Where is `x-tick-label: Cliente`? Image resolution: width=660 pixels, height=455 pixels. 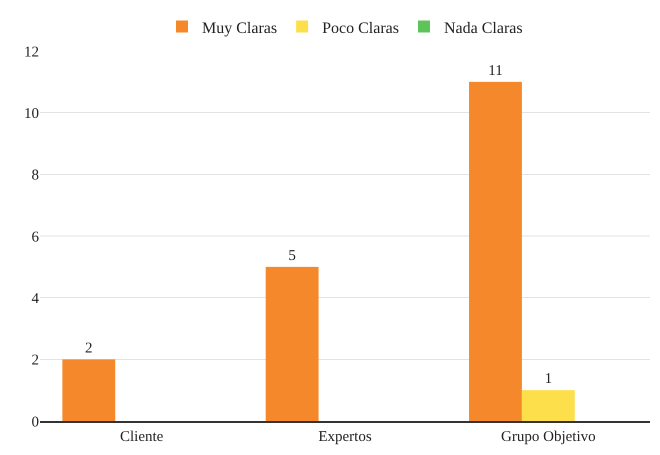
x-tick-label: Cliente is located at coordinates (142, 436).